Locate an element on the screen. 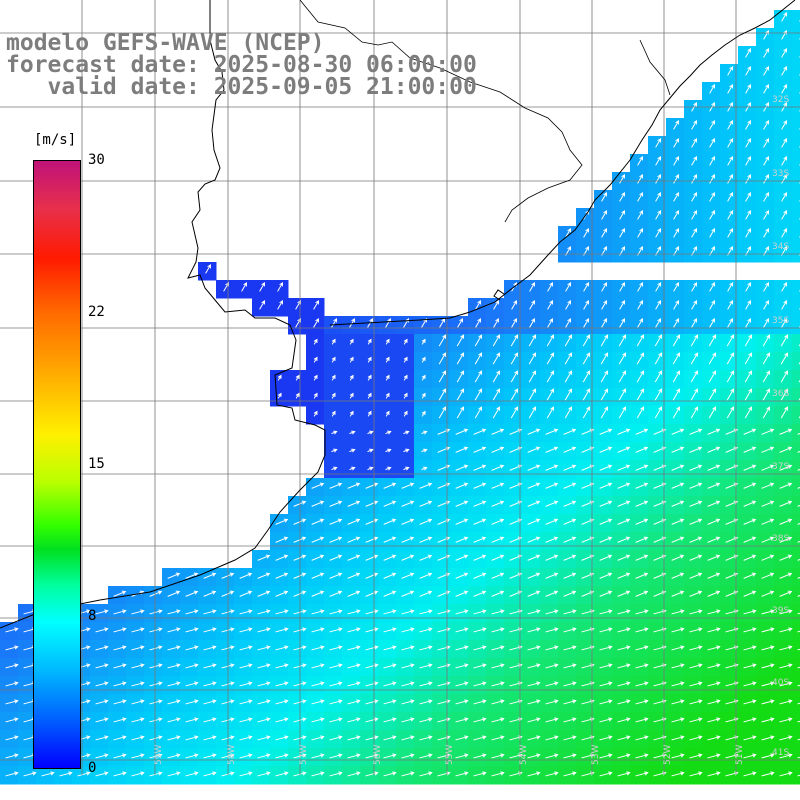 This screenshot has width=800, height=800. colorbar-tick: 8 is located at coordinates (92, 616).